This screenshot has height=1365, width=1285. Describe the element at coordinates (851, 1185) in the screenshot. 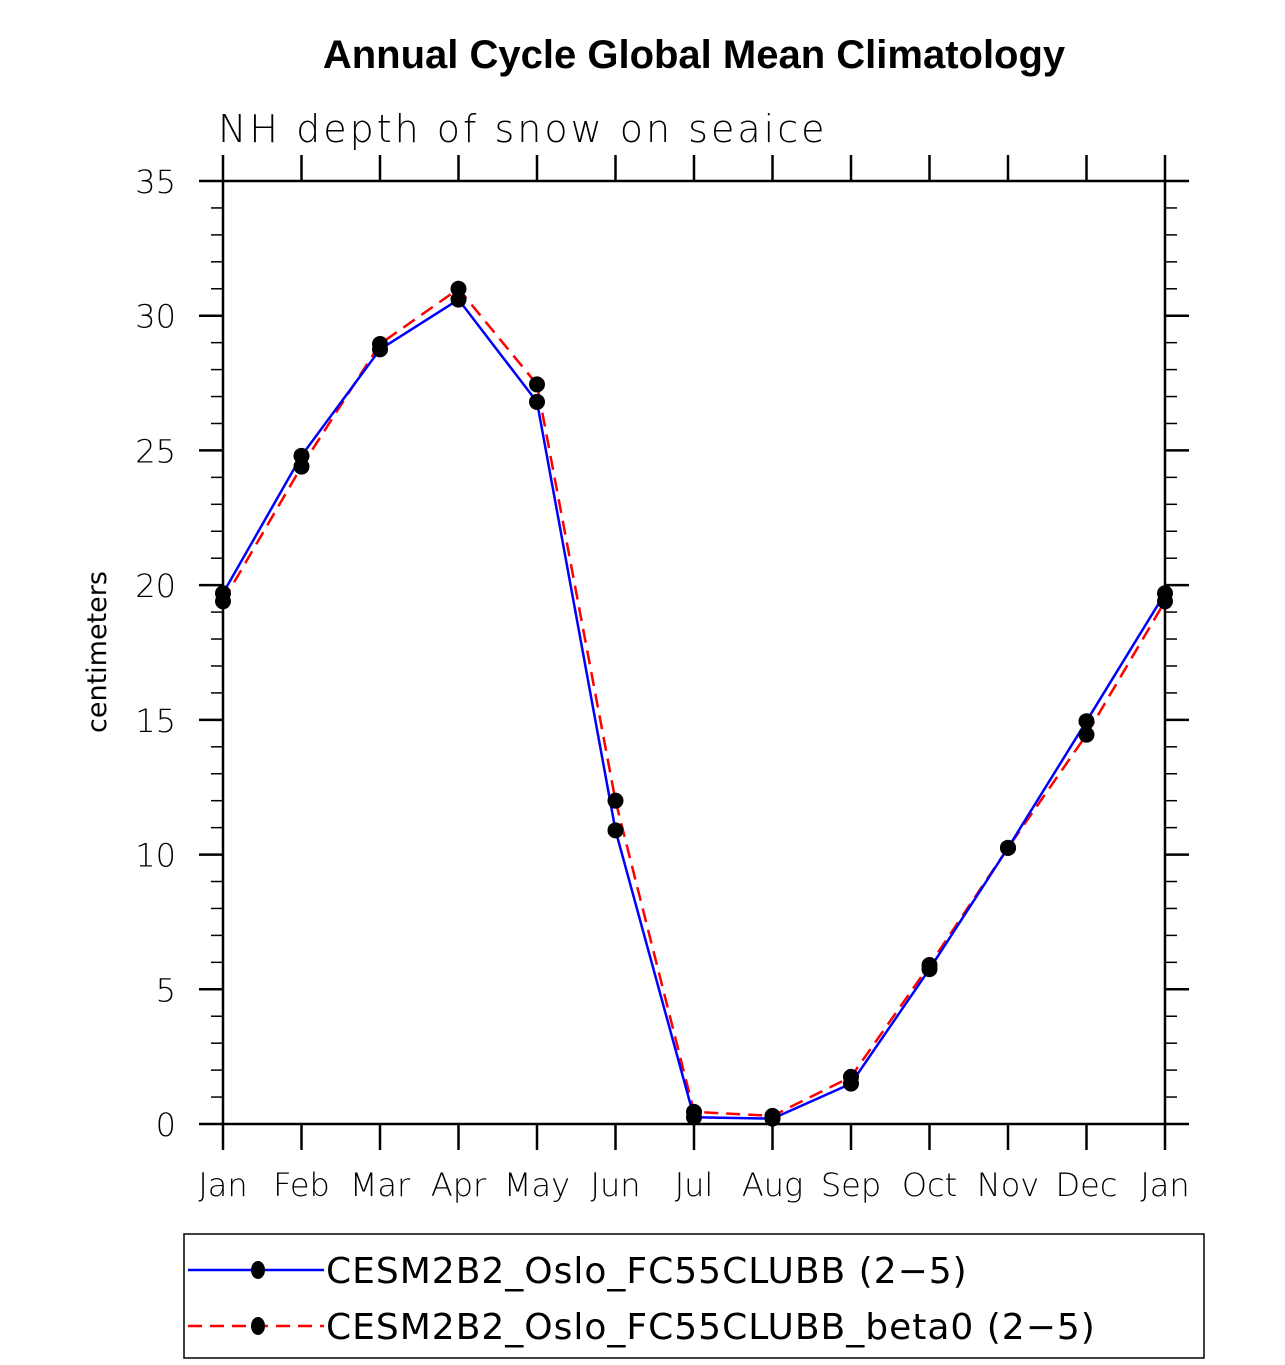

I see `x-tick-label: Sep` at that location.